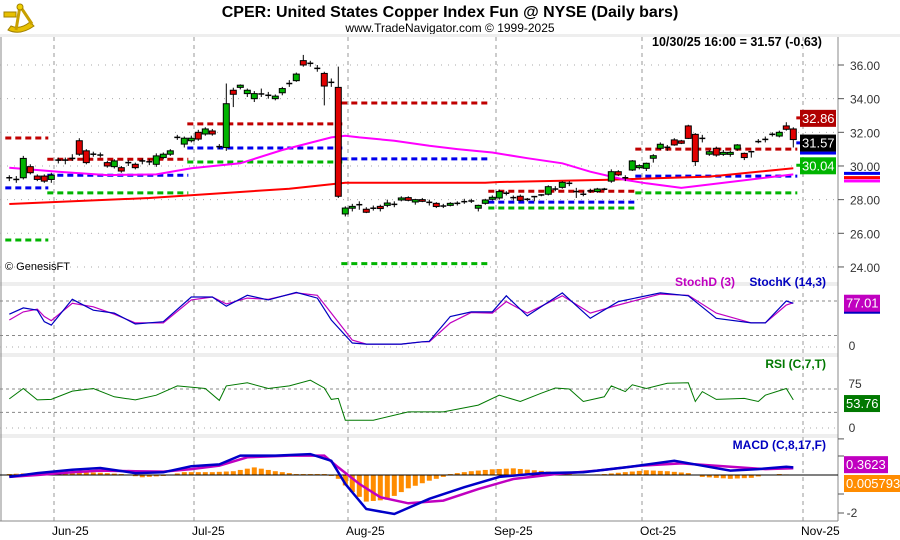 This screenshot has width=900, height=540. Describe the element at coordinates (449, 28) in the screenshot. I see `chart-subtitle: www.TradeNavigator.com © 1999-2025` at that location.